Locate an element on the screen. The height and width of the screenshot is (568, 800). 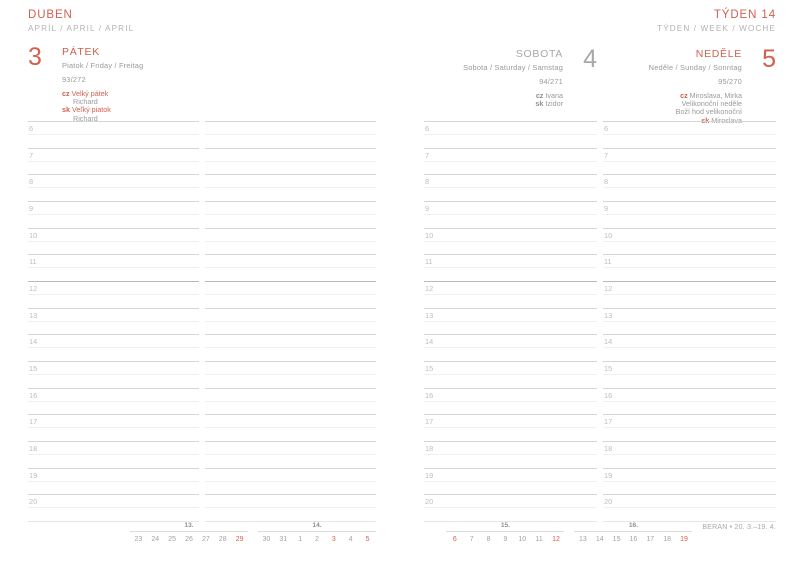
week-strip-day: 16 is located at coordinates (633, 539).